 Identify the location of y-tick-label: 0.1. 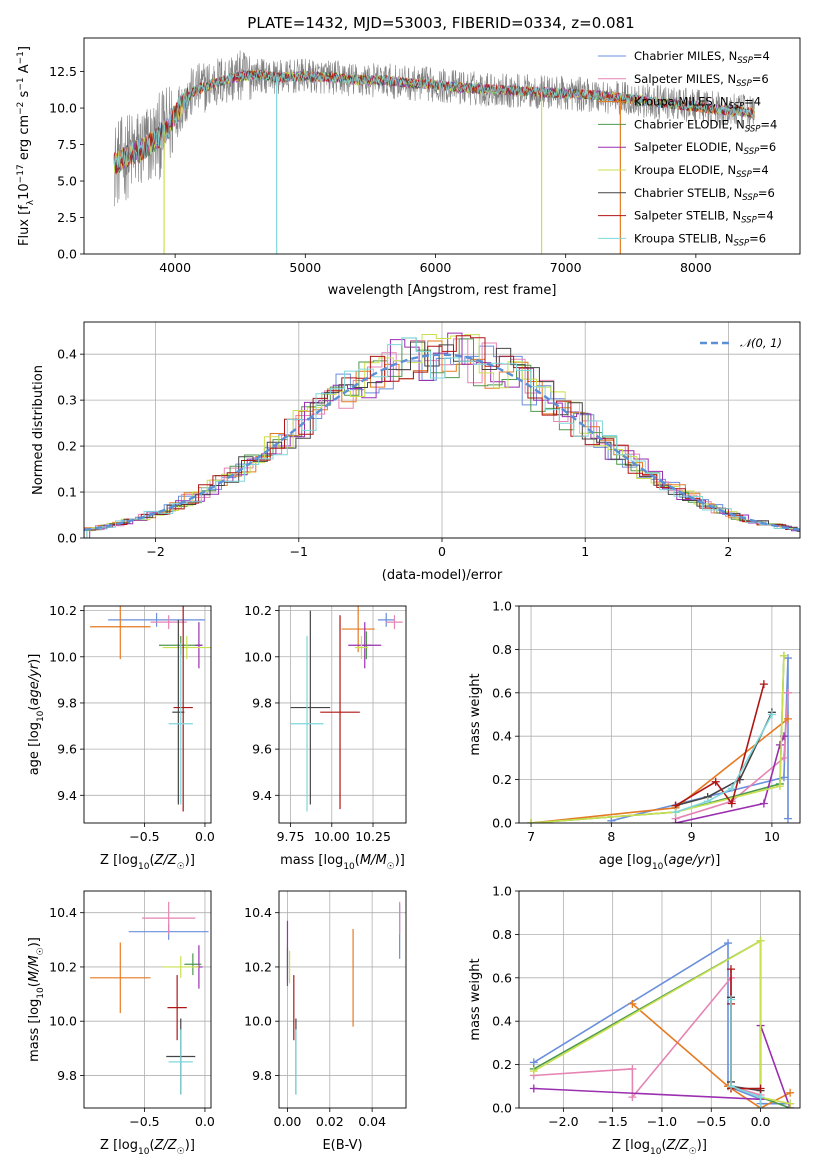
(67, 492).